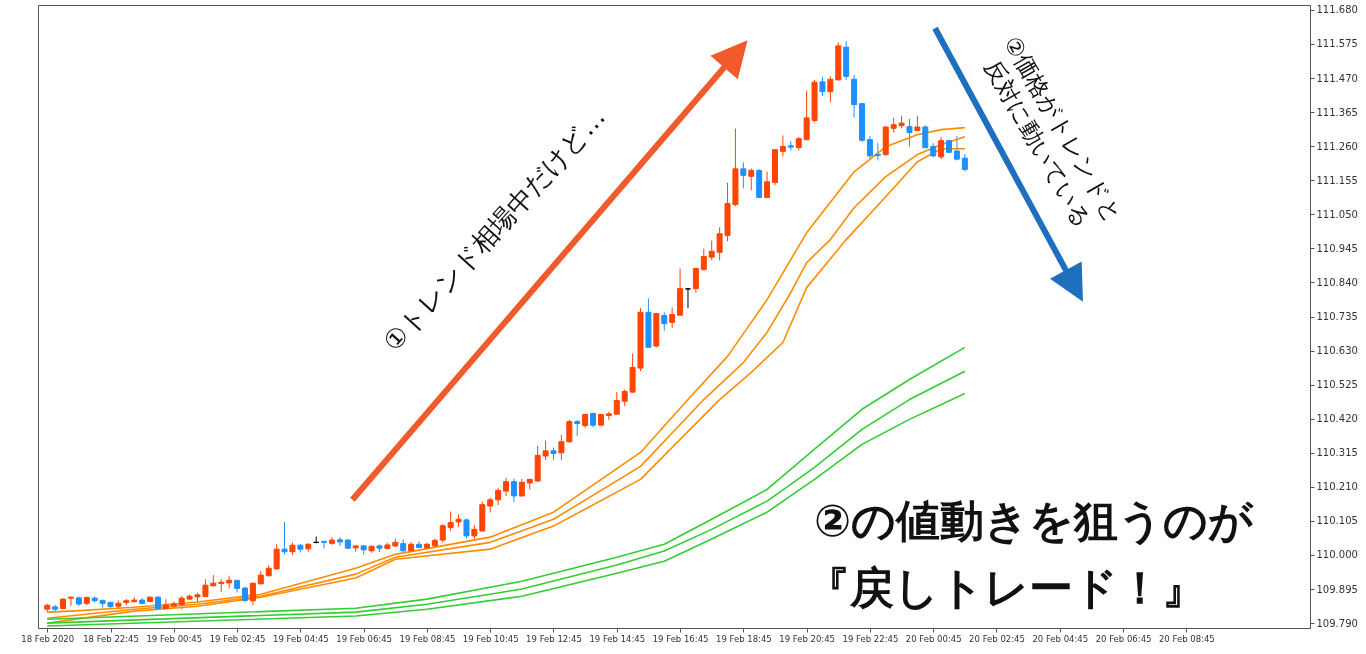 Image resolution: width=1366 pixels, height=654 pixels. What do you see at coordinates (1337, 78) in the screenshot?
I see `y-tick-label: 111.470` at bounding box center [1337, 78].